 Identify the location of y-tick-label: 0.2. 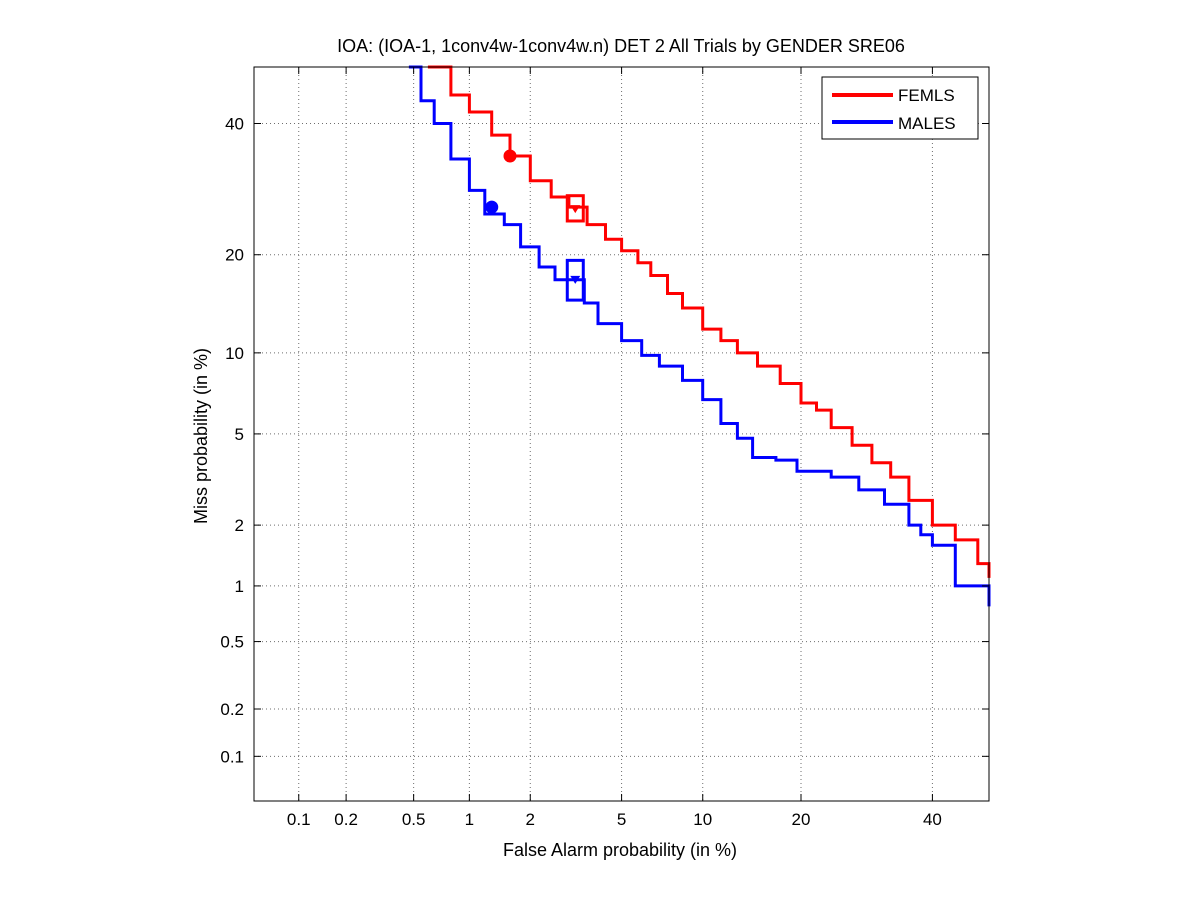
(232, 709).